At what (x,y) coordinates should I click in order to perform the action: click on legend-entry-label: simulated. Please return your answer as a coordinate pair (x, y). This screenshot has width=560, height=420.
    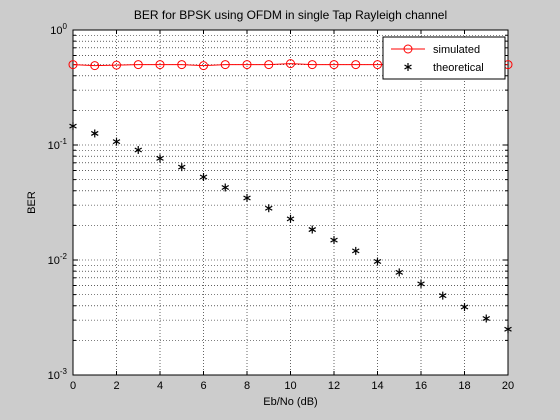
    Looking at the image, I should click on (456, 50).